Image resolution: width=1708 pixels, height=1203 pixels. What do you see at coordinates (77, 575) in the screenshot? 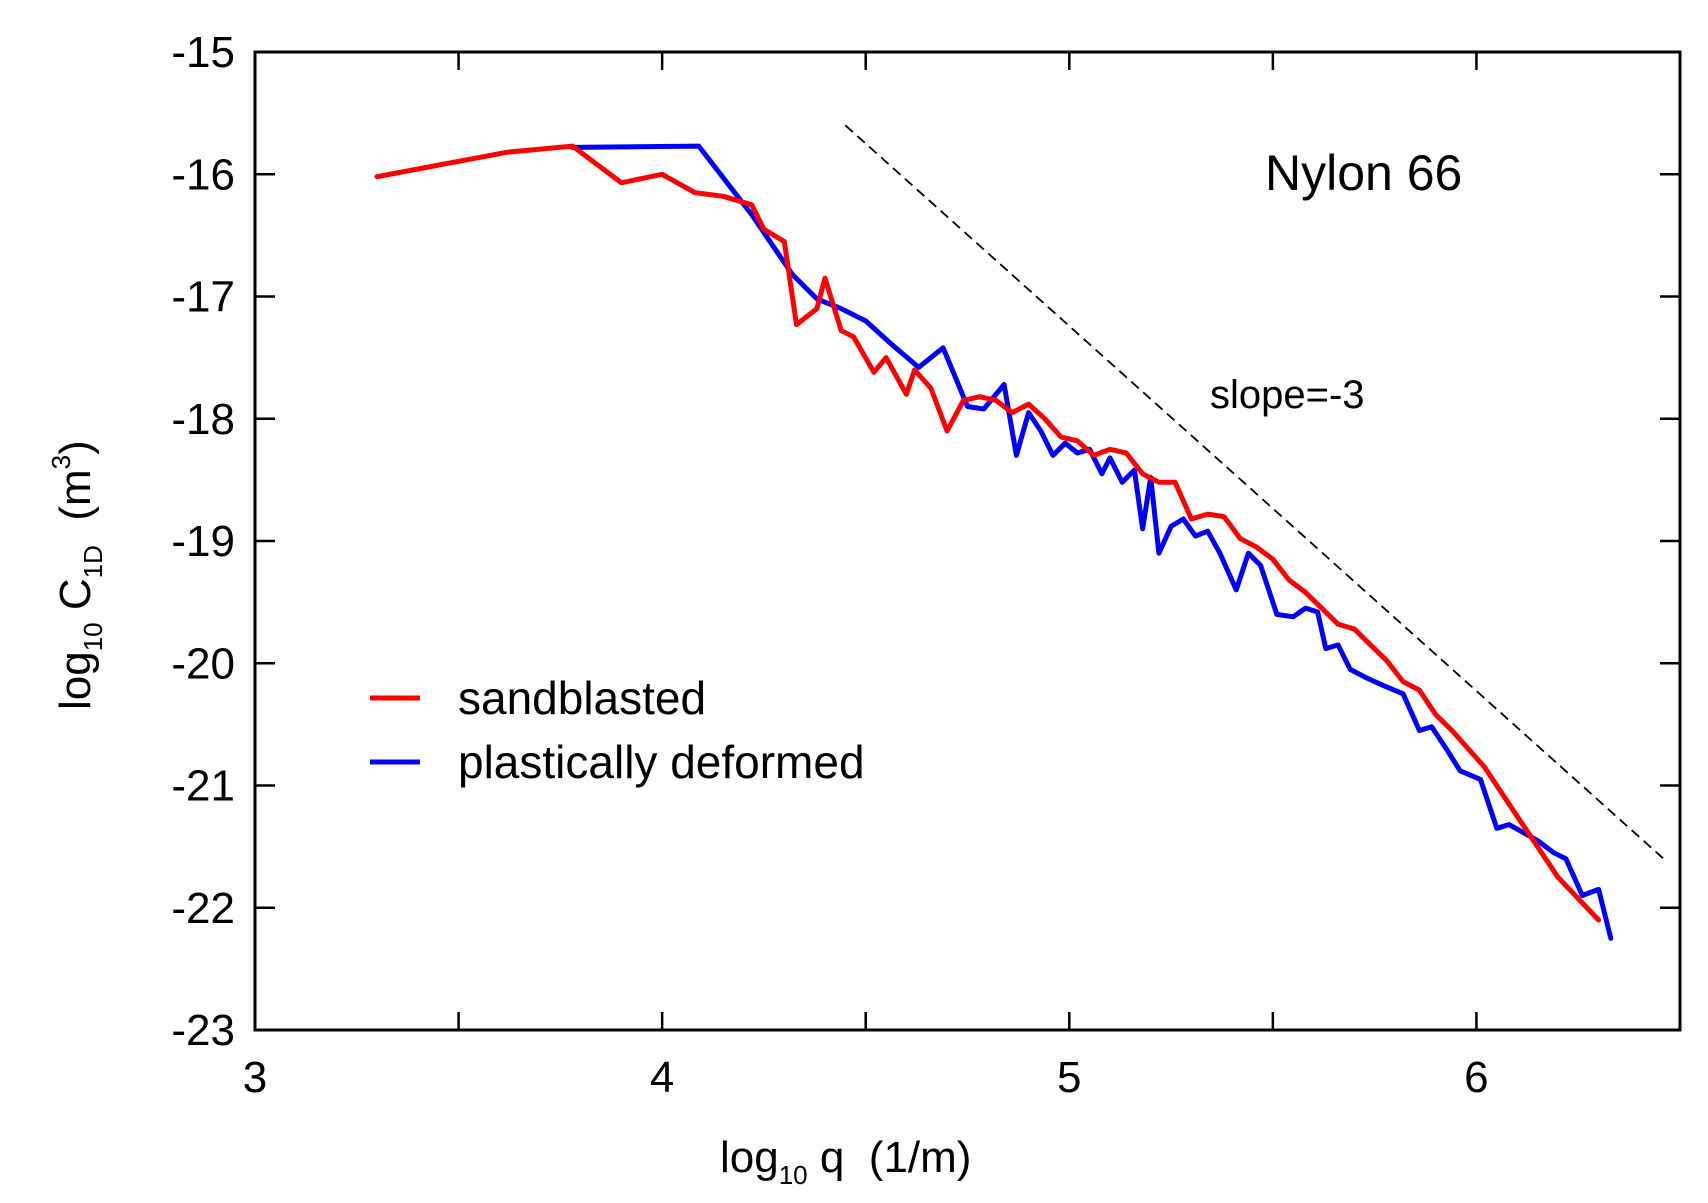
I see `y-axis-title: log10 C1D (m3)` at bounding box center [77, 575].